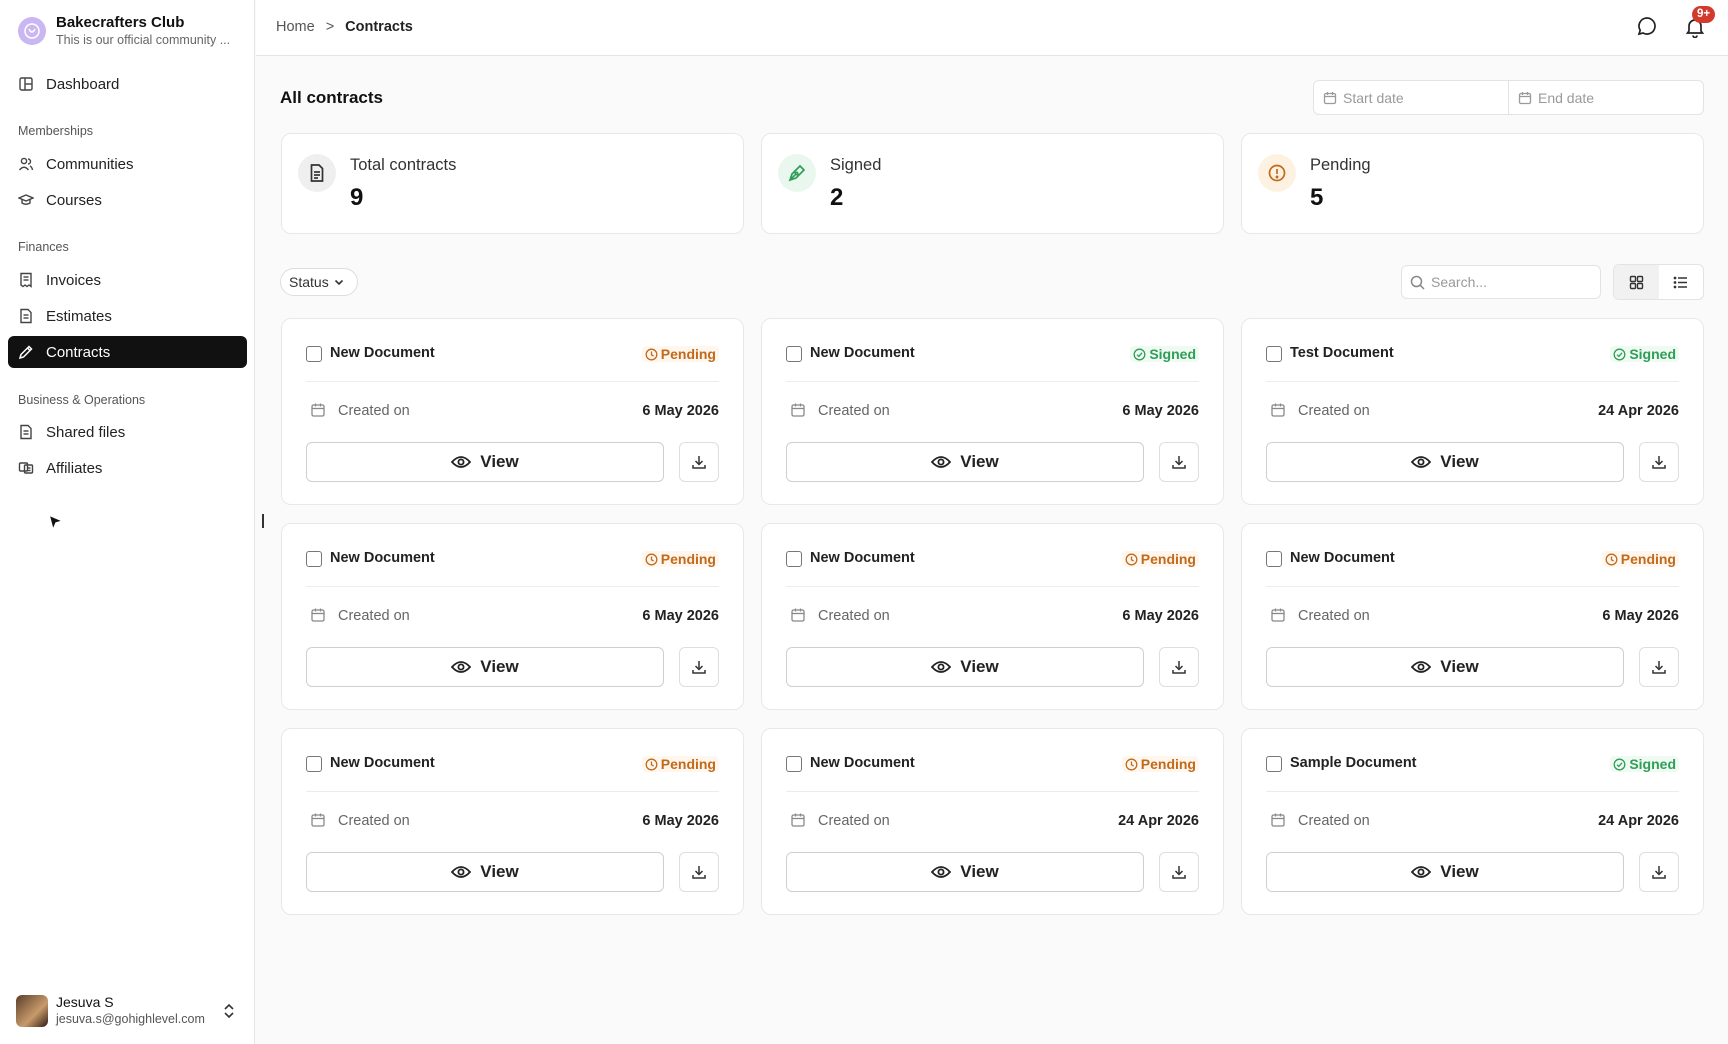 This screenshot has height=1044, width=1728. Describe the element at coordinates (1139, 354) in the screenshot. I see `check-circle-icon` at that location.